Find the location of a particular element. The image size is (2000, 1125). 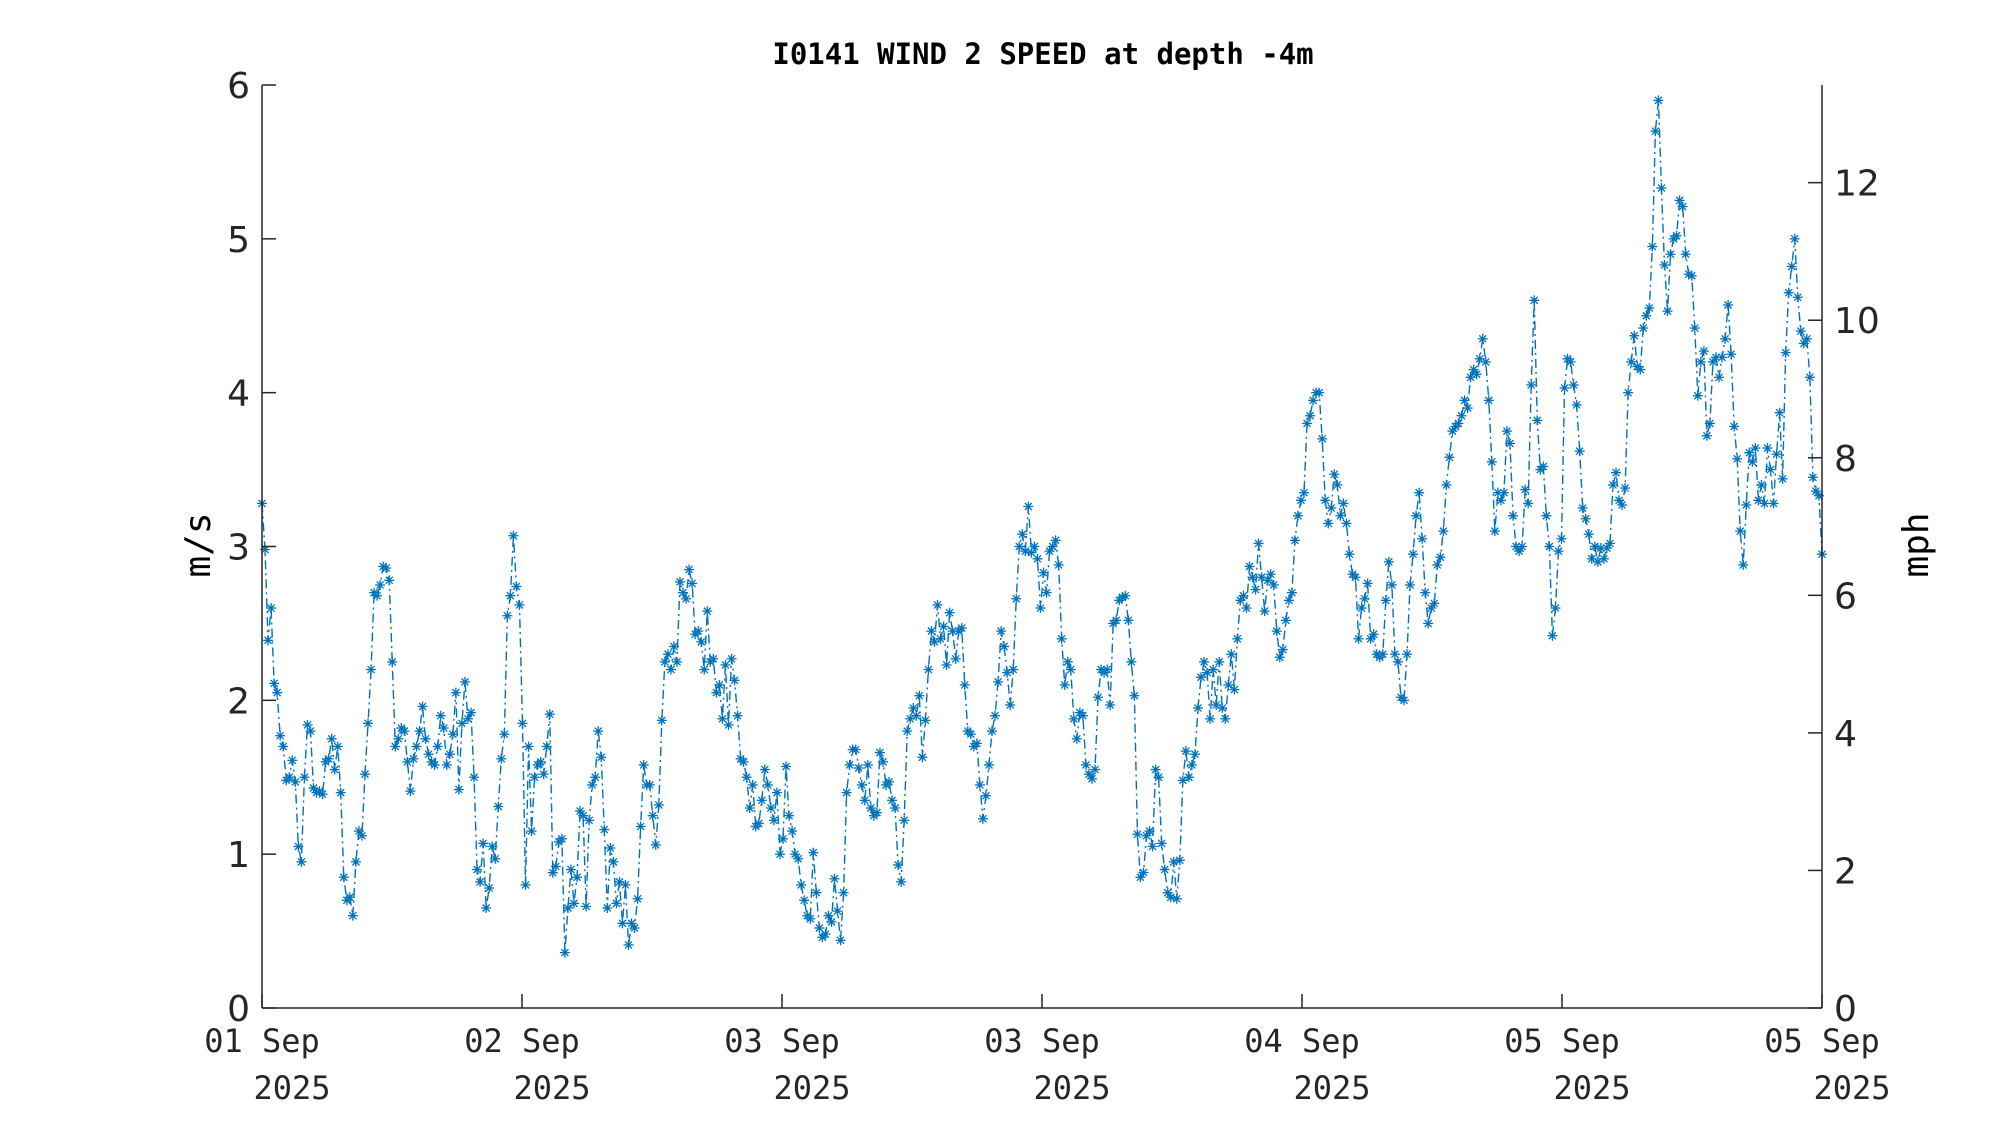

y-tick-label-right: 2 is located at coordinates (1845, 871).